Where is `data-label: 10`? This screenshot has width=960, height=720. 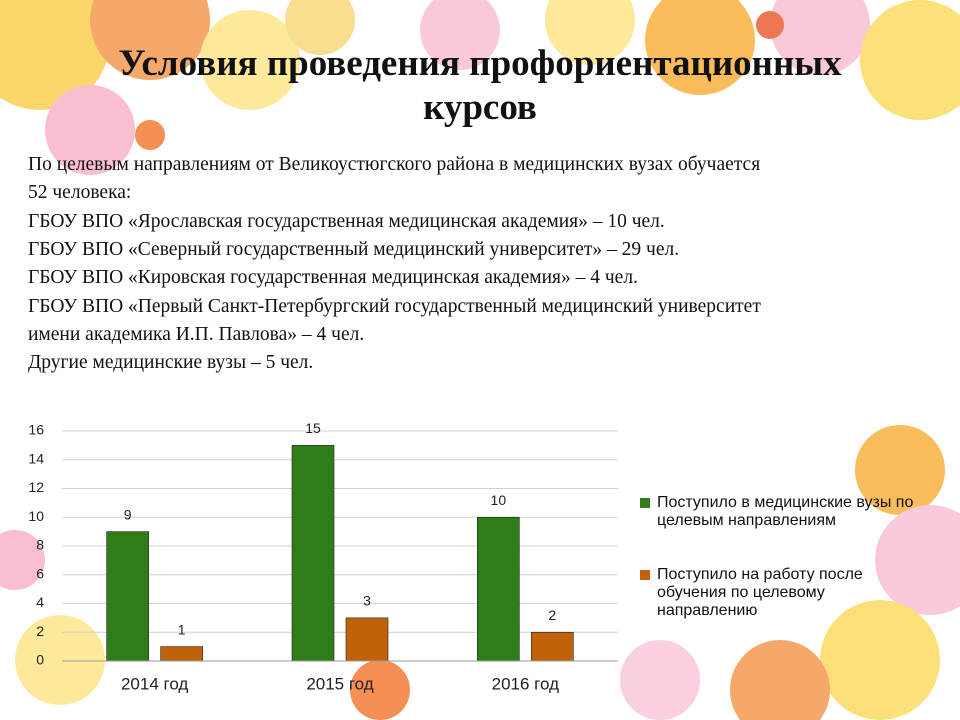 data-label: 10 is located at coordinates (499, 500).